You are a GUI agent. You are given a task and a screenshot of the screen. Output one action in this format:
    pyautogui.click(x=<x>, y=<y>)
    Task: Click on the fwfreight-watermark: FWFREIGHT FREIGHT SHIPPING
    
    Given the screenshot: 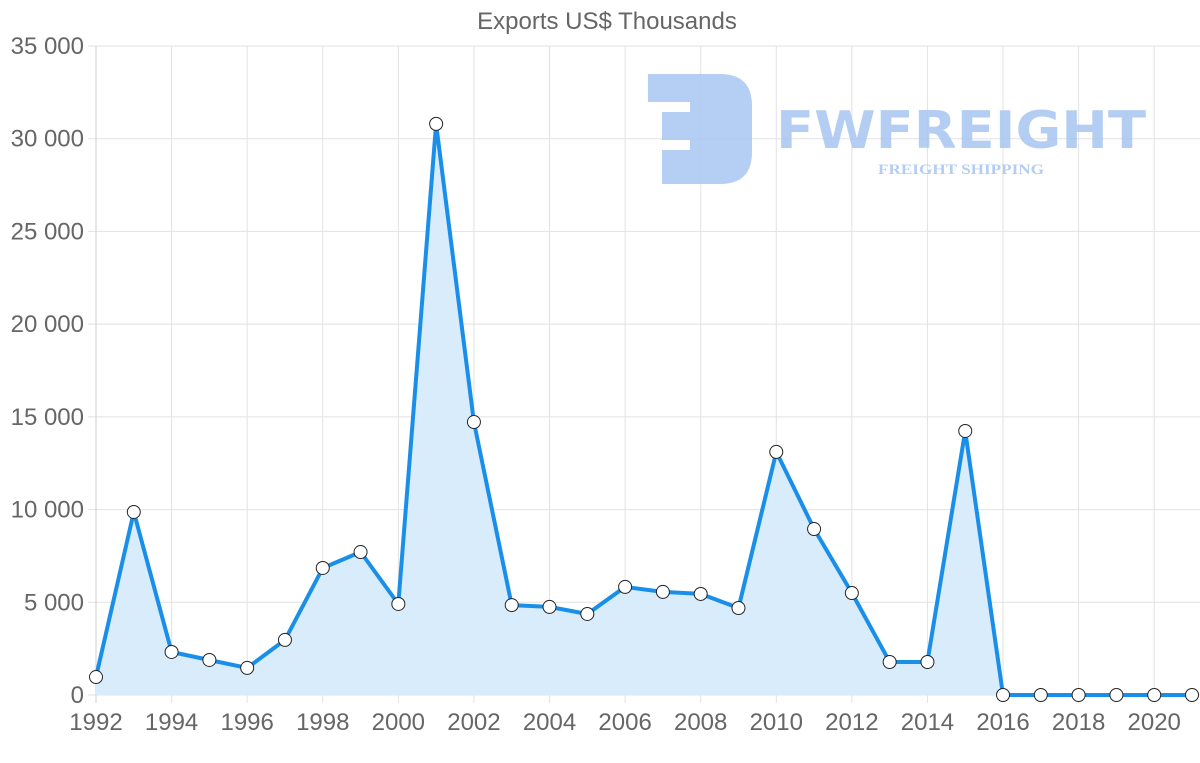 What is the action you would take?
    pyautogui.click(x=897, y=129)
    